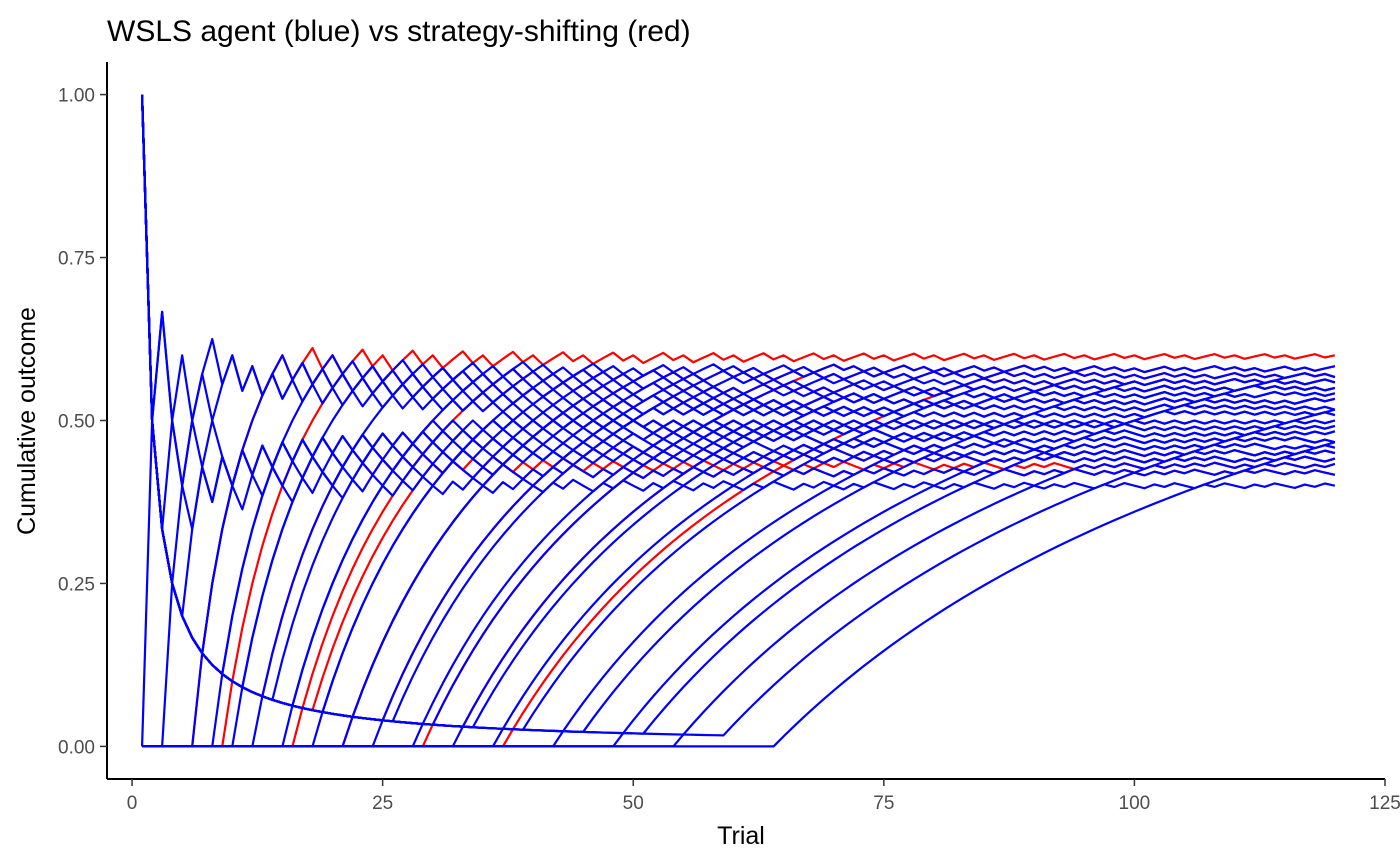 The image size is (1400, 865). Describe the element at coordinates (382, 803) in the screenshot. I see `x-tick-label: 25` at that location.